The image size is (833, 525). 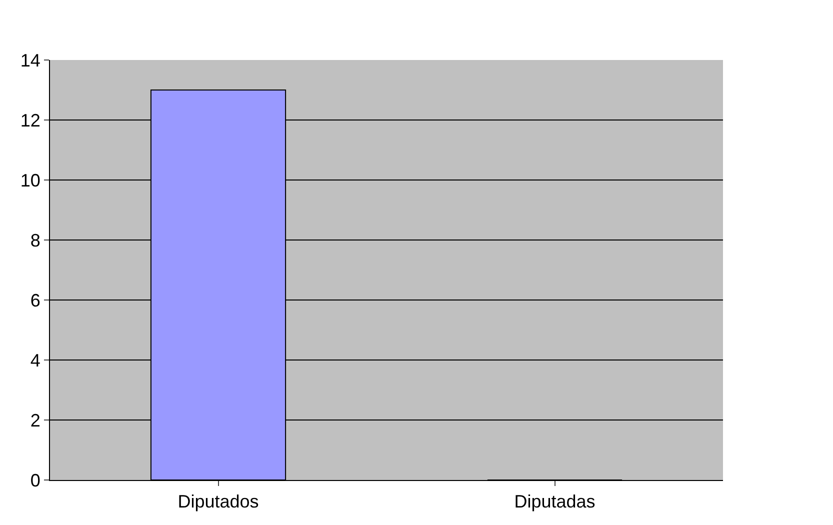 I want to click on y-tick-label: 8, so click(x=35, y=240).